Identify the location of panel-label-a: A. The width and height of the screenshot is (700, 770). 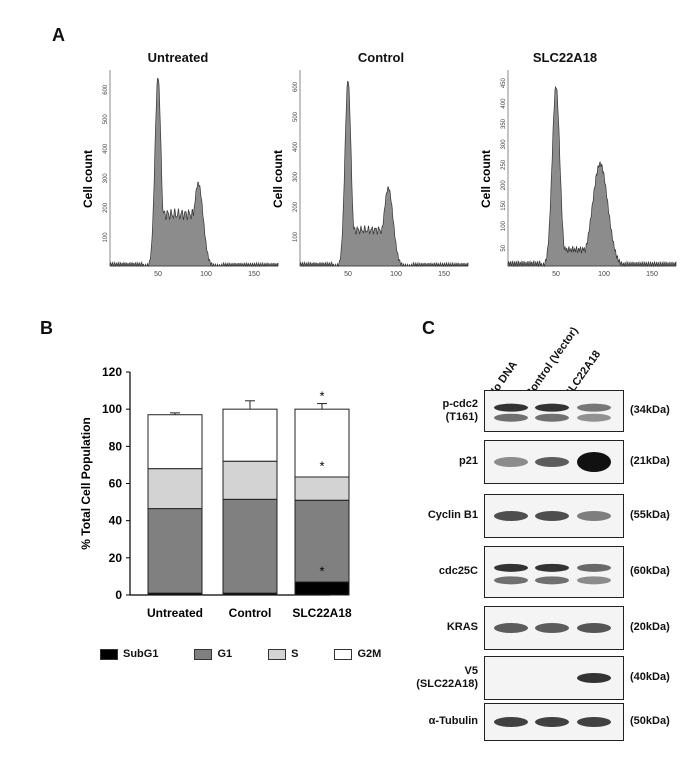
(58, 35).